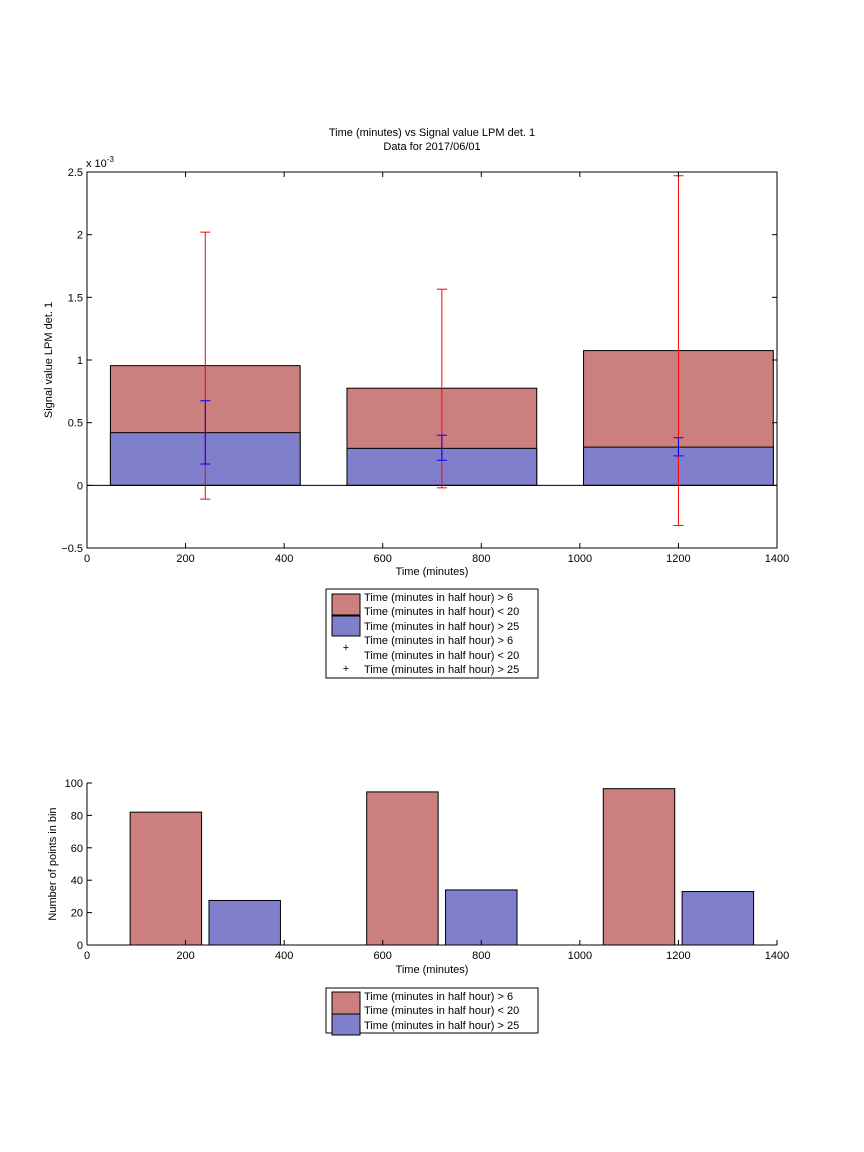  I want to click on bottom-x-ticks: 0 200 400 600 800 1000 1200 1400, so click(436, 951).